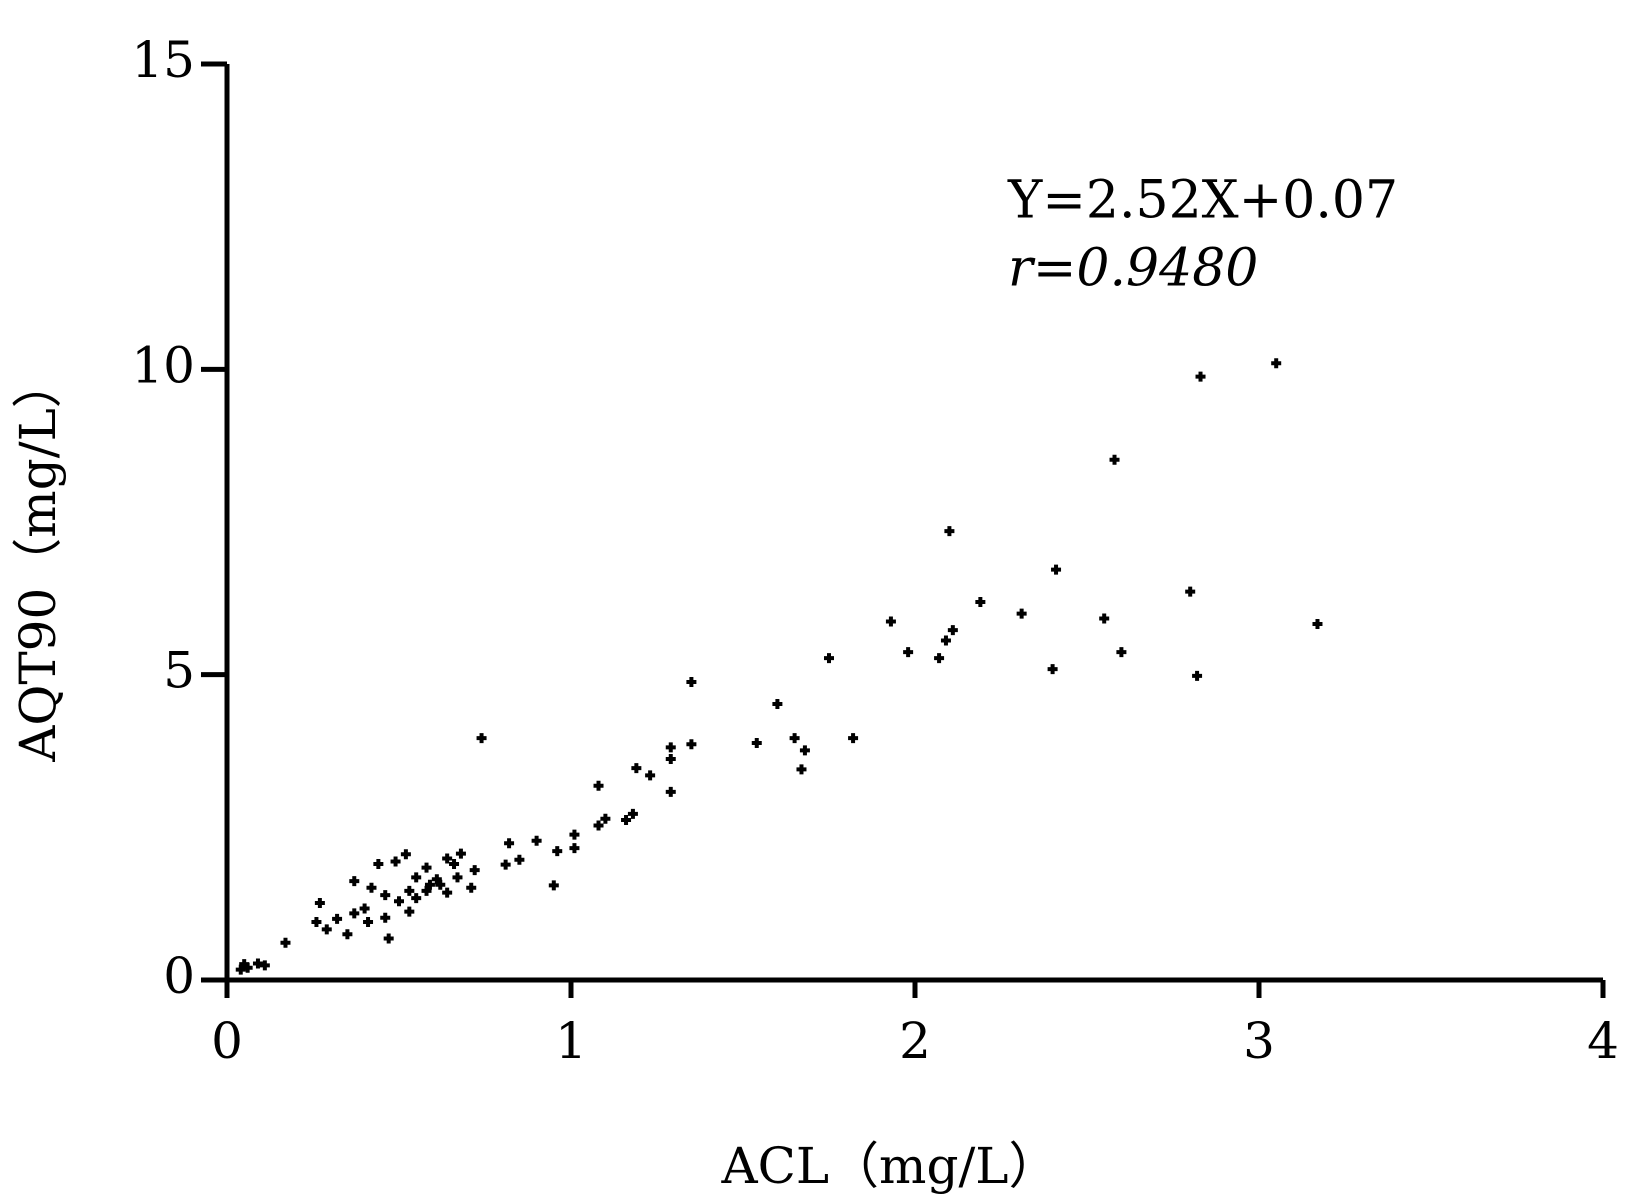  I want to click on x-axis-label: ACL（mg/L）, so click(889, 1166).